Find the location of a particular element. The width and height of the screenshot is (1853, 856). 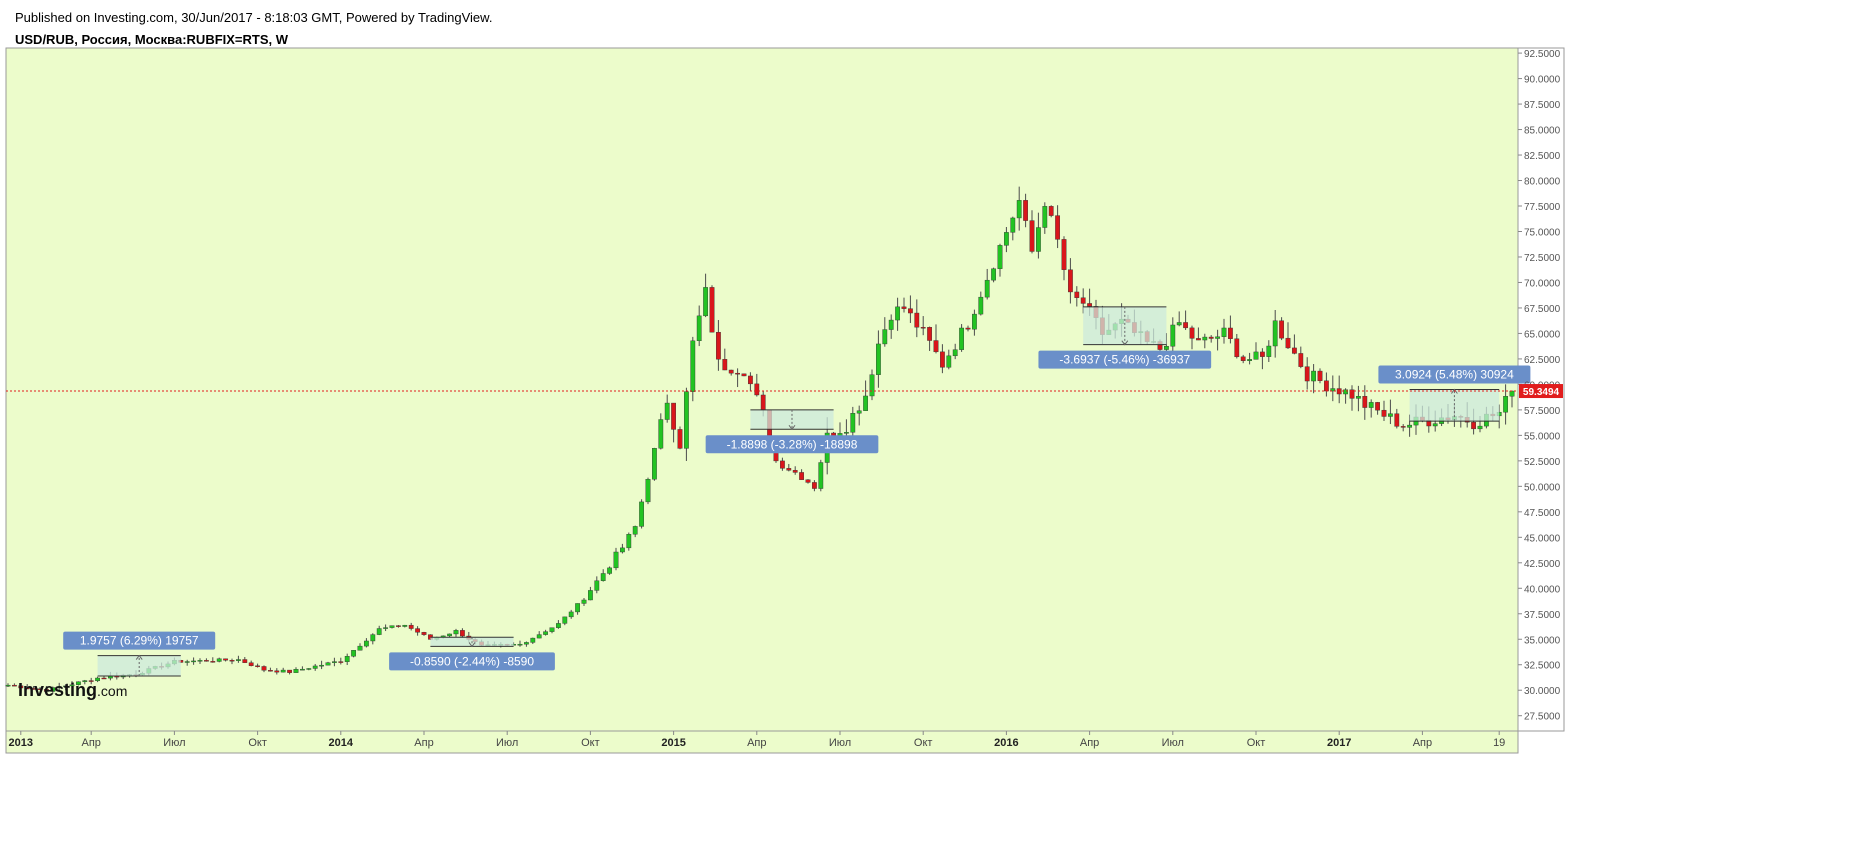

x-tick-label: 2017 is located at coordinates (1339, 743).